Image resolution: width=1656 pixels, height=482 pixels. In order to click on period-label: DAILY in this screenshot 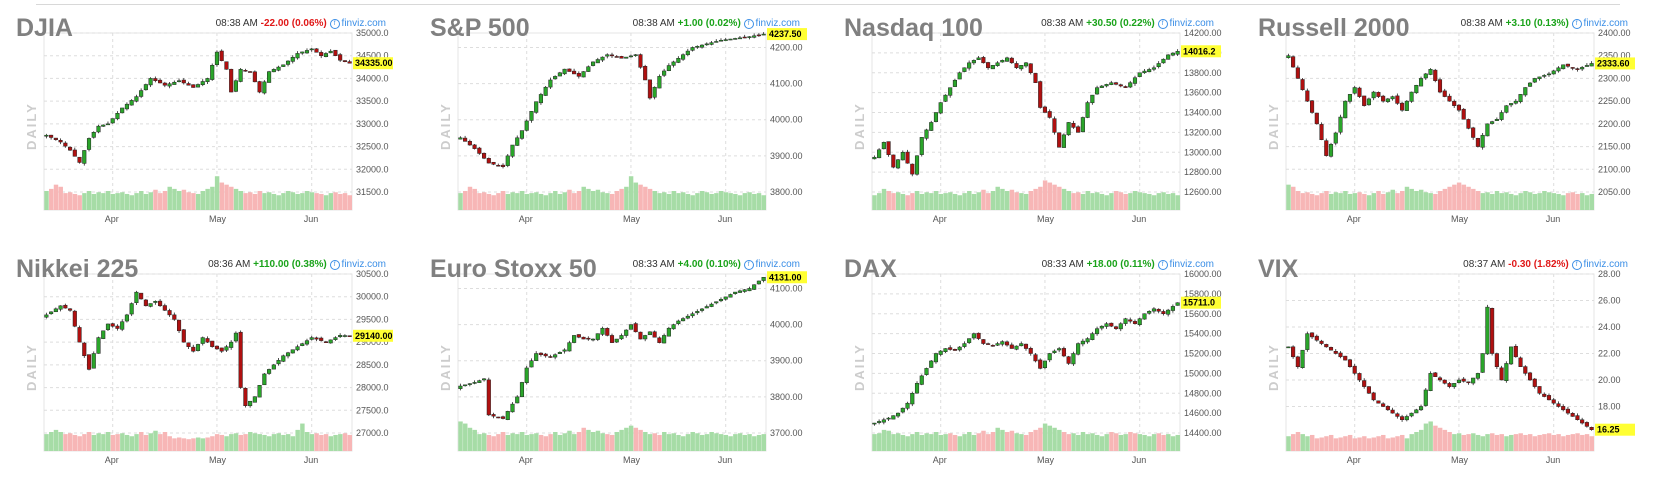, I will do `click(31, 126)`.